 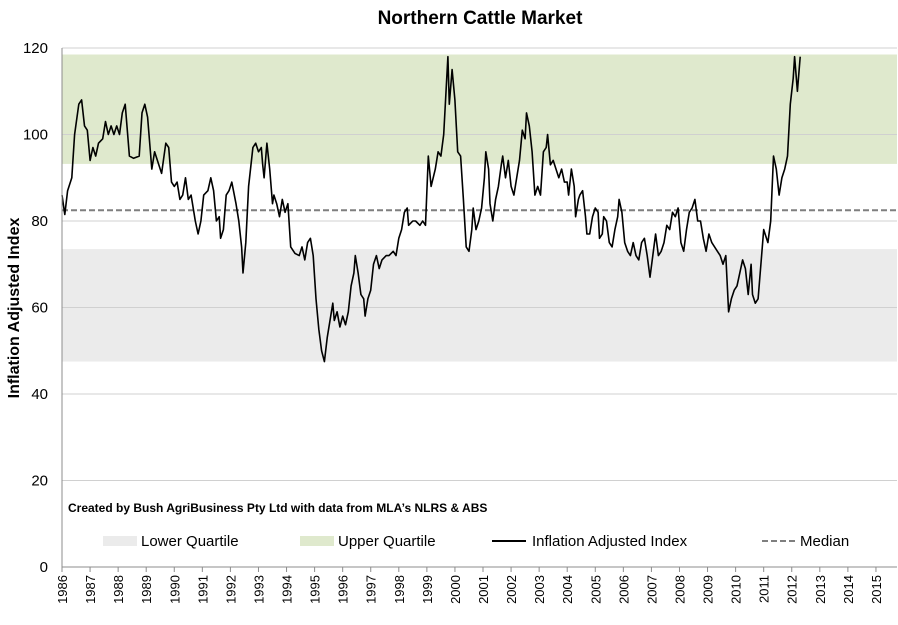 What do you see at coordinates (146, 589) in the screenshot?
I see `x-tick-label-3: 1989` at bounding box center [146, 589].